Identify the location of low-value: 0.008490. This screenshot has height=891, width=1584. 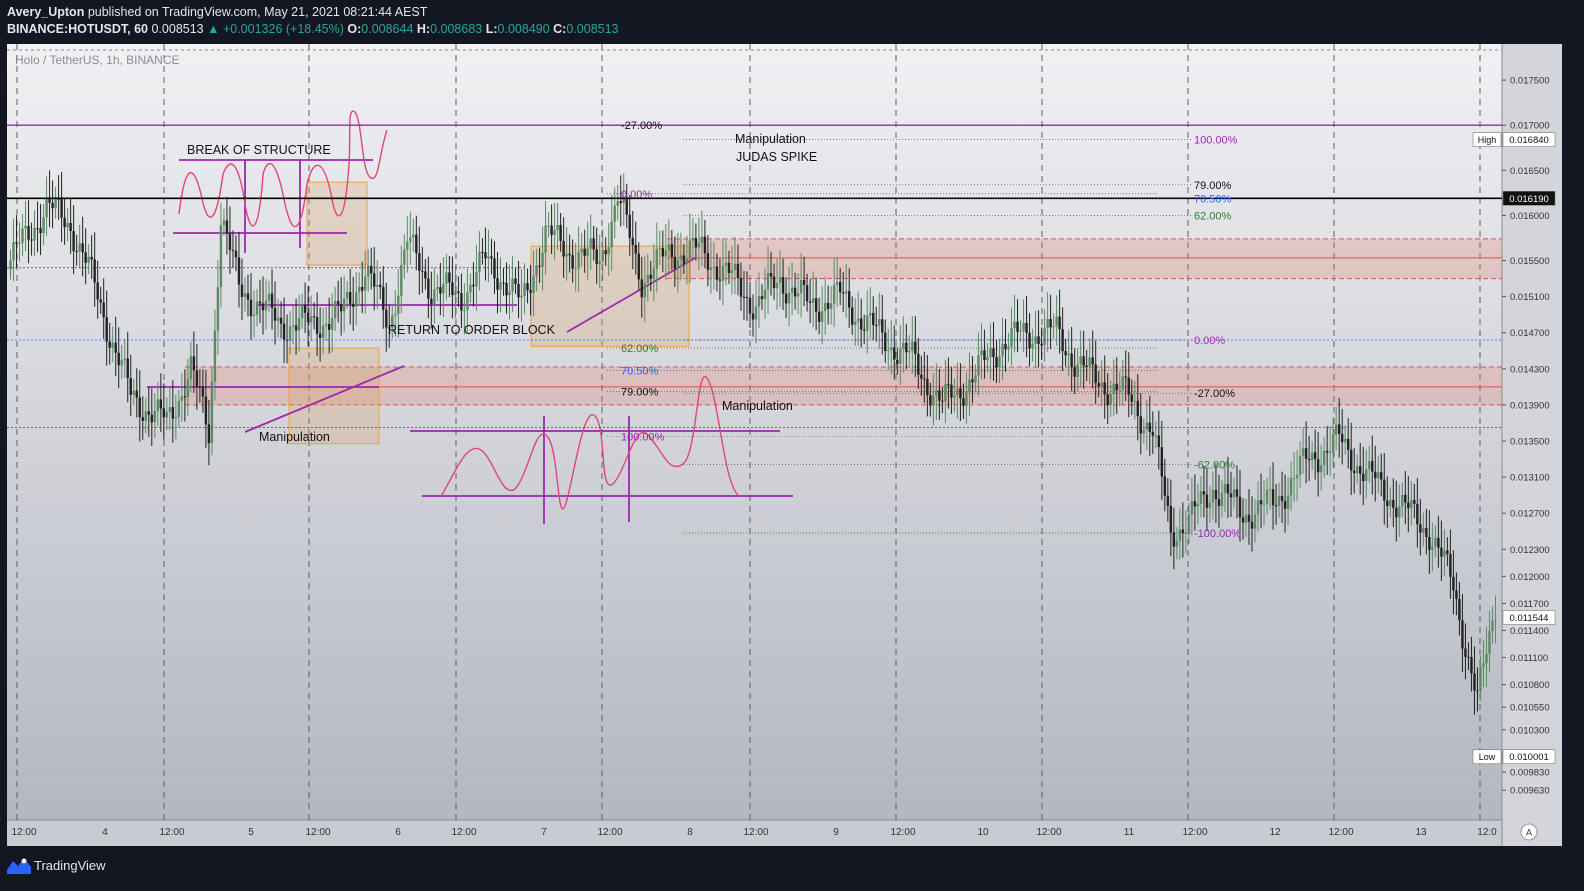
(523, 29).